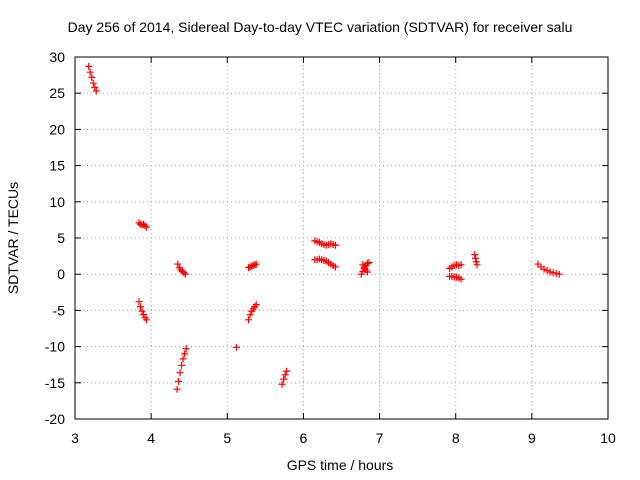  I want to click on series-arc13, so click(455, 266).